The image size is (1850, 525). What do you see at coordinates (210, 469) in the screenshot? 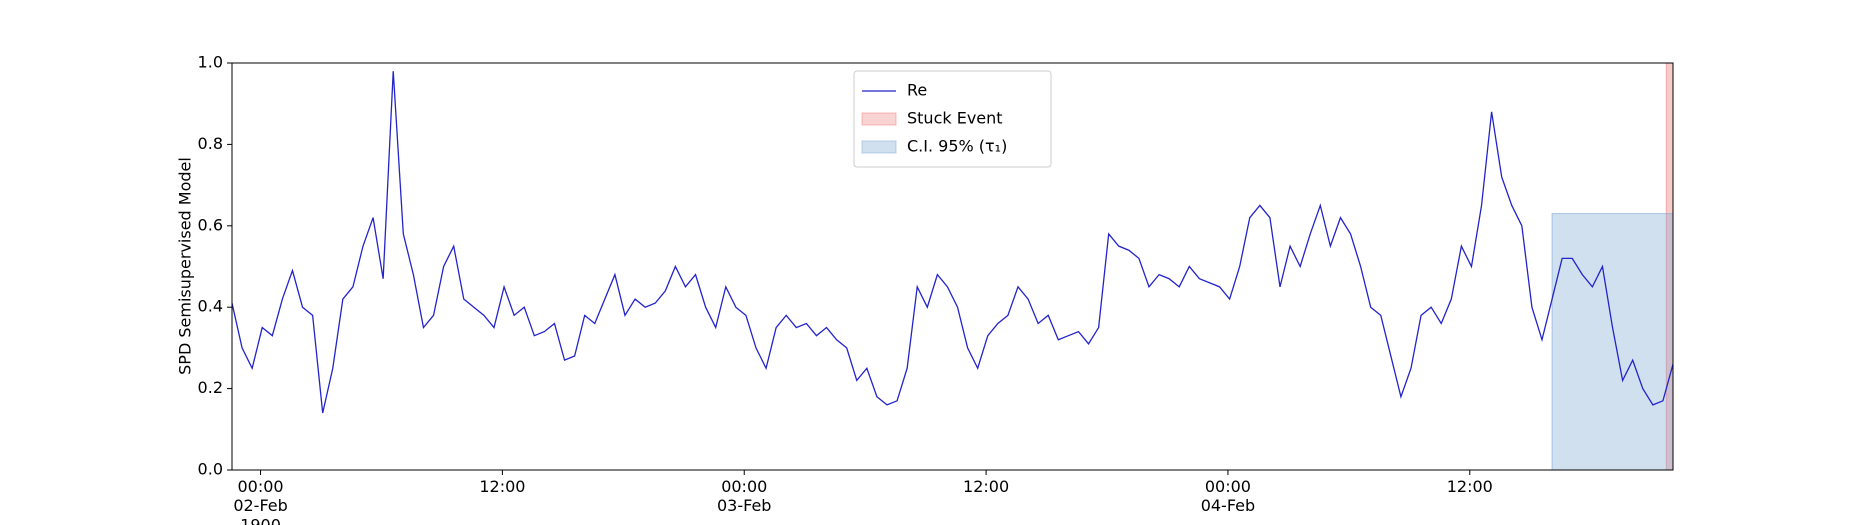
I see `y-tick-label: 0.0` at bounding box center [210, 469].